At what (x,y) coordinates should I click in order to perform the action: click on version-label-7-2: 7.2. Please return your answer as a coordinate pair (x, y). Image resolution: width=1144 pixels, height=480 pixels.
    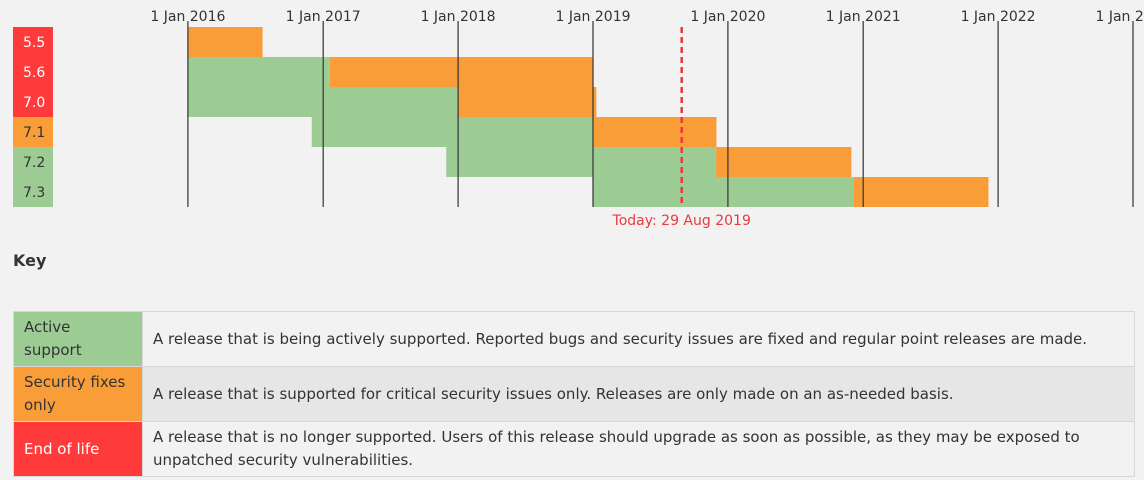
    Looking at the image, I should click on (34, 163).